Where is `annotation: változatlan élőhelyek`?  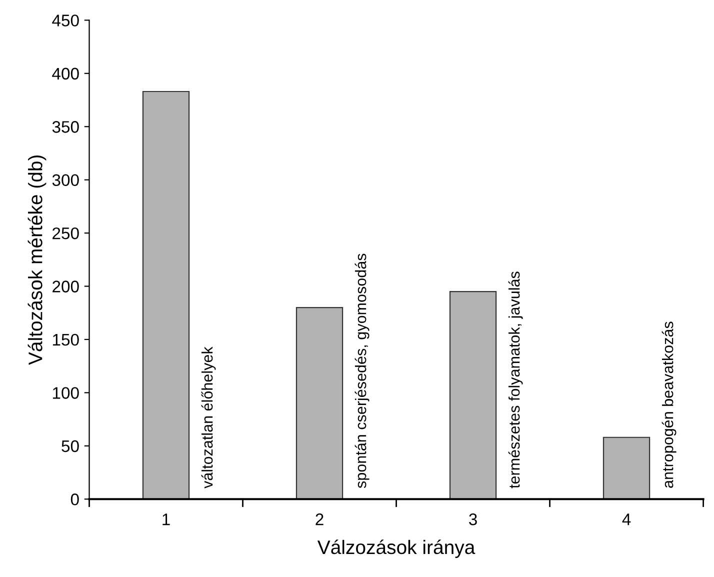 annotation: változatlan élőhelyek is located at coordinates (208, 417).